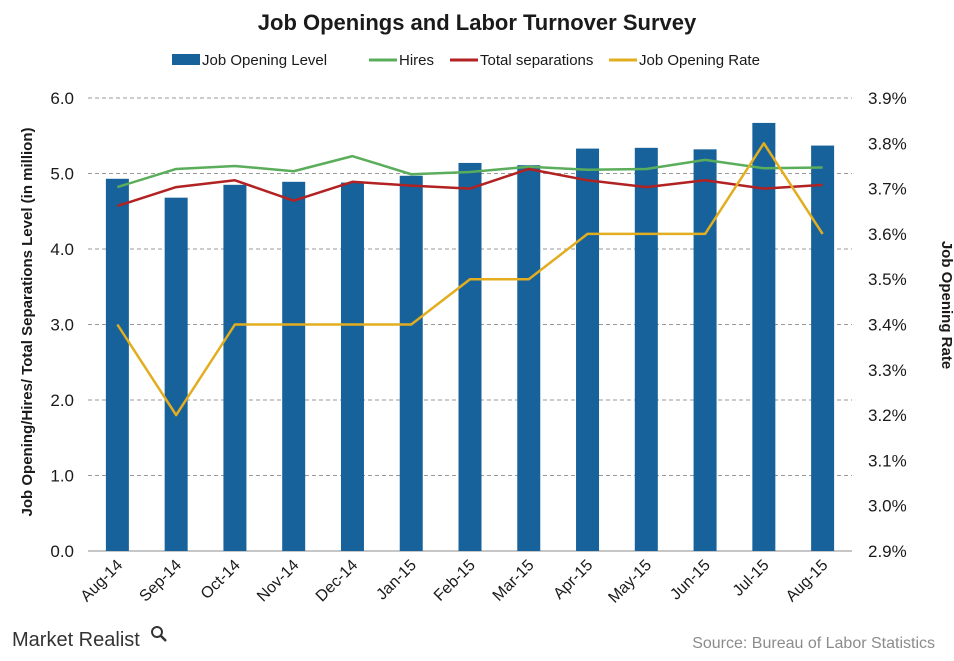 This screenshot has width=954, height=661. What do you see at coordinates (416, 60) in the screenshot?
I see `legend-label-hires: Hires` at bounding box center [416, 60].